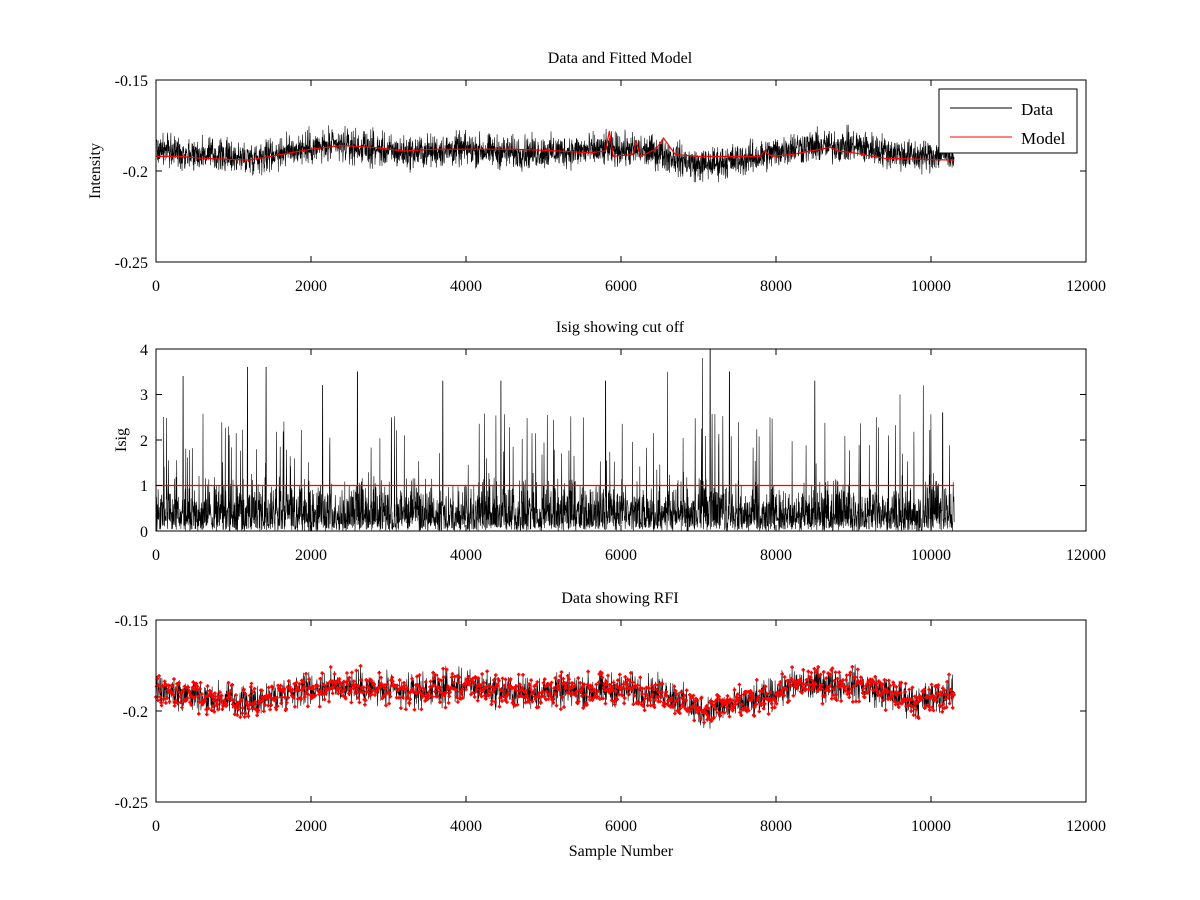 The width and height of the screenshot is (1200, 900). I want to click on chart-title: Isig showing cut off, so click(620, 327).